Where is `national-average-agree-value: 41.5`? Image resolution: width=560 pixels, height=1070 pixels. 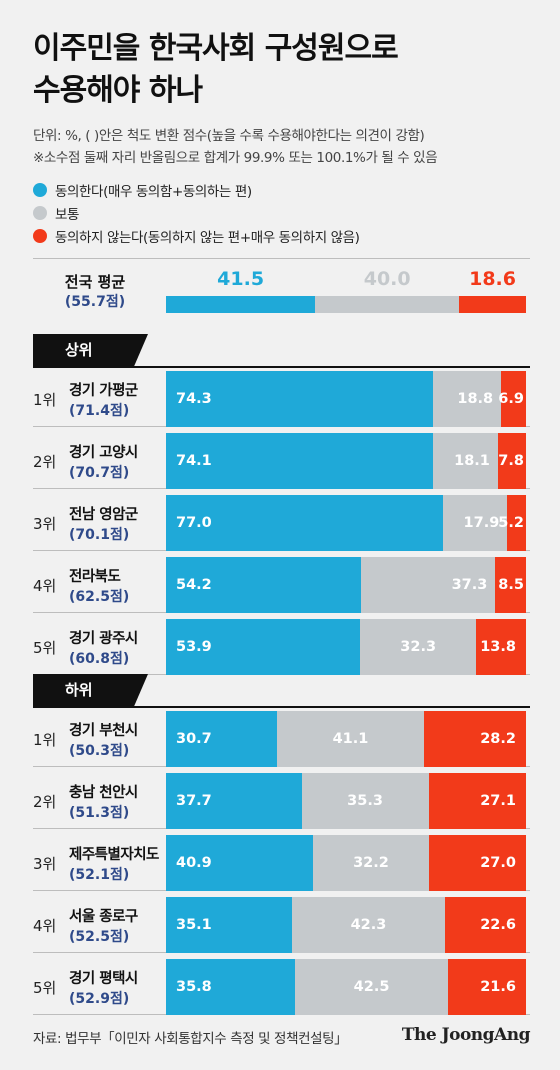
national-average-agree-value: 41.5 is located at coordinates (241, 279).